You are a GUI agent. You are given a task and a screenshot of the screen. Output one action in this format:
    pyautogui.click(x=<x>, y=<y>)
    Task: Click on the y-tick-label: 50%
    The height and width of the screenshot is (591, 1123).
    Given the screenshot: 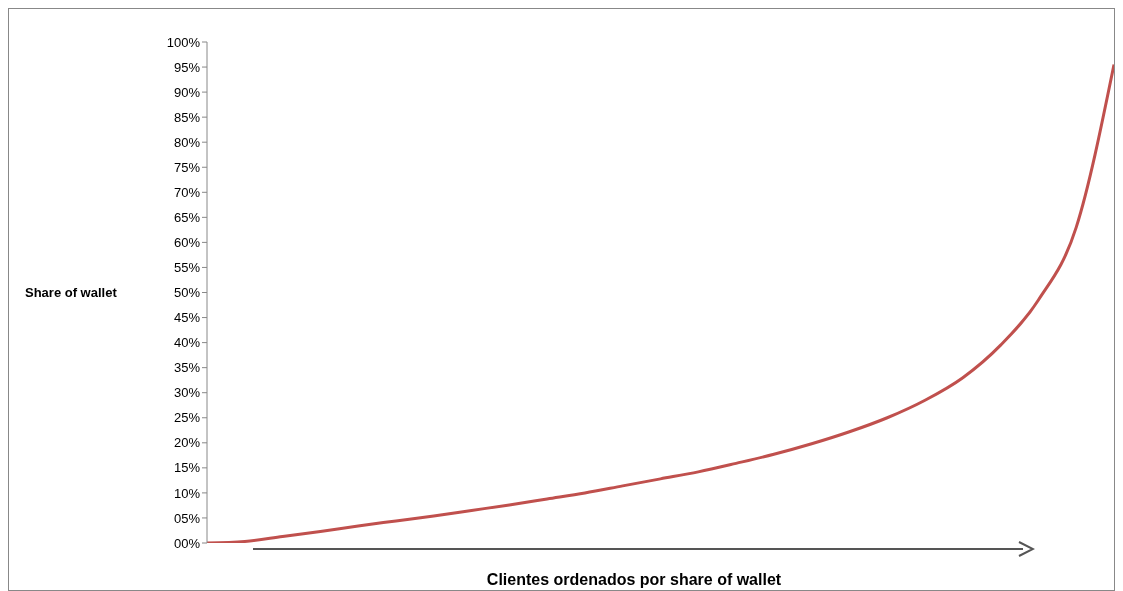 What is the action you would take?
    pyautogui.click(x=187, y=293)
    